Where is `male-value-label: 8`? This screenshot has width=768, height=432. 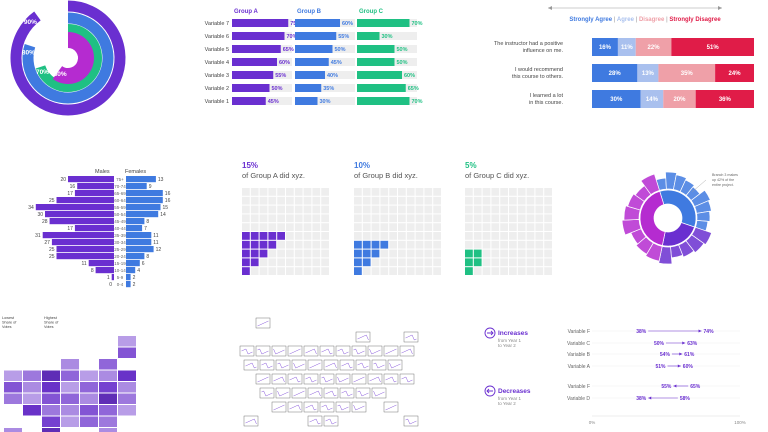
male-value-label: 8 is located at coordinates (92, 271).